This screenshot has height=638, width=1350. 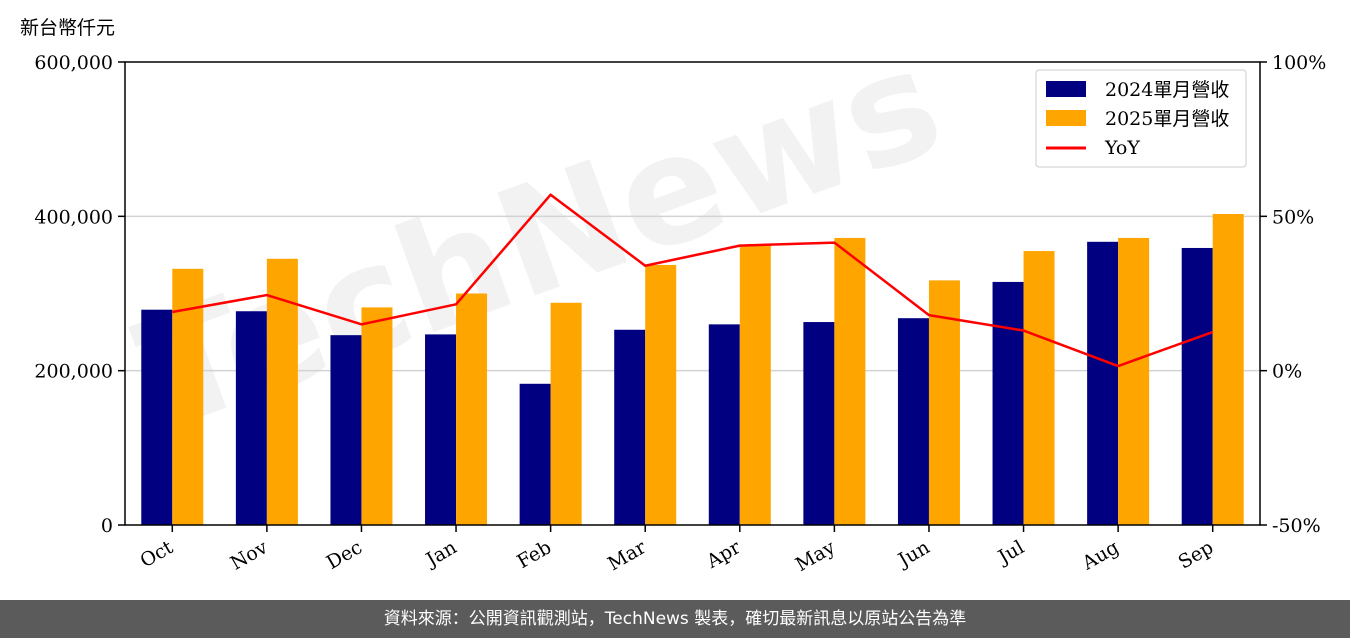 I want to click on right-tick-label: 50%, so click(x=1293, y=217).